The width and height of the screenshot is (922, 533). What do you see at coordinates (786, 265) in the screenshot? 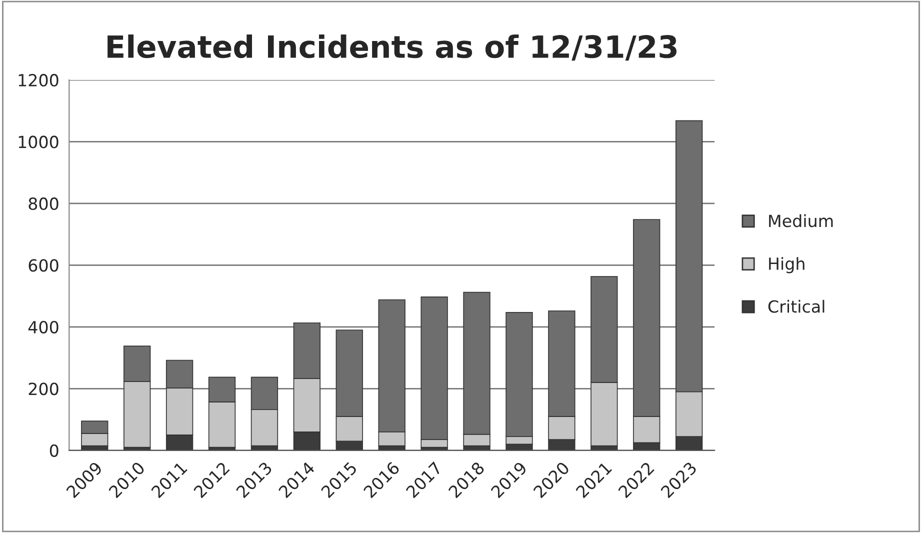
I see `legend-label: High` at bounding box center [786, 265].